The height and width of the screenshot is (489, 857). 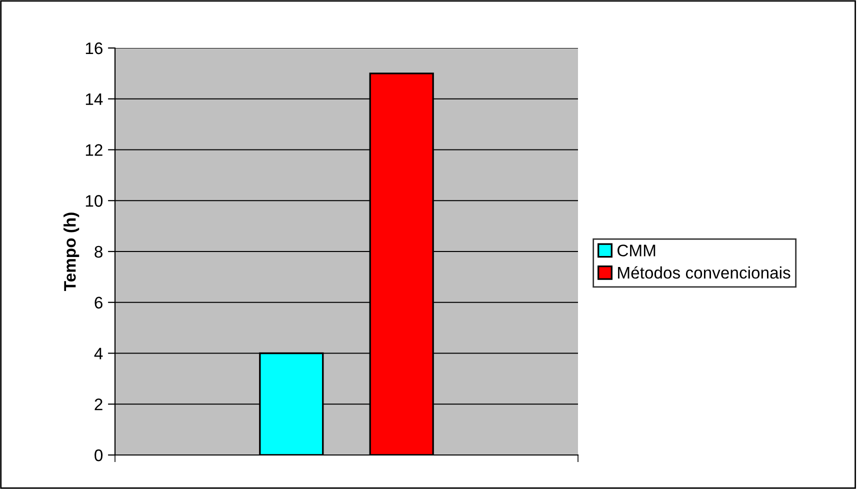 I want to click on y-tick-label: 0, so click(x=98, y=455).